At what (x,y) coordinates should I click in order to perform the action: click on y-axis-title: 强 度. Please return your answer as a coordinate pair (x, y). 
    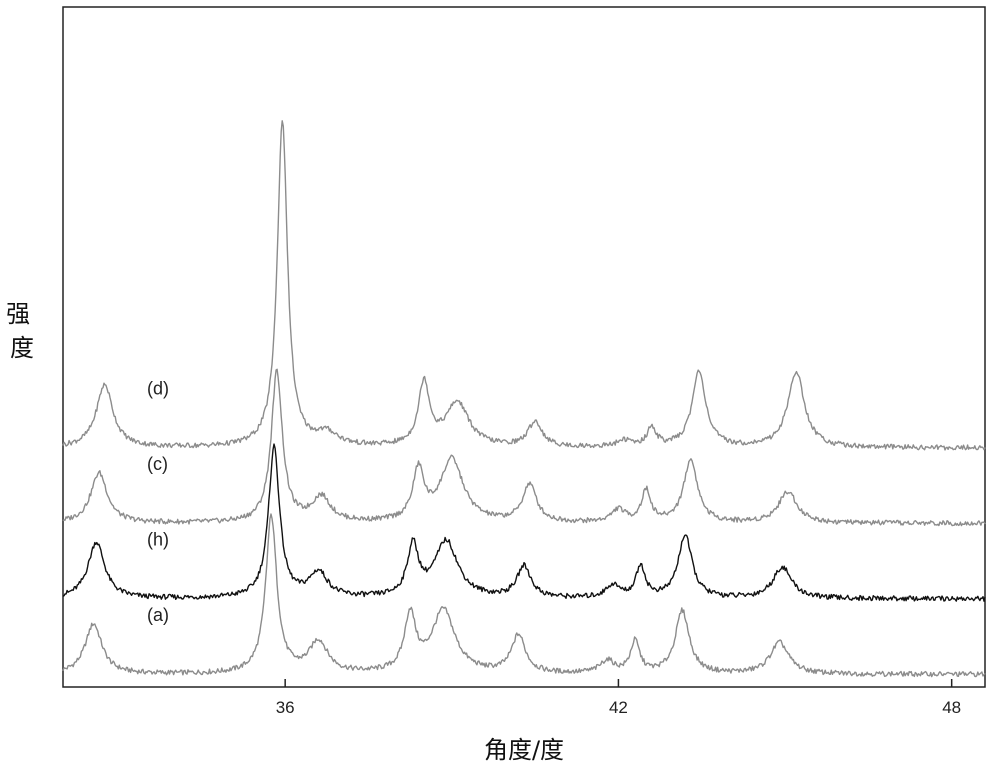
    Looking at the image, I should click on (22, 331).